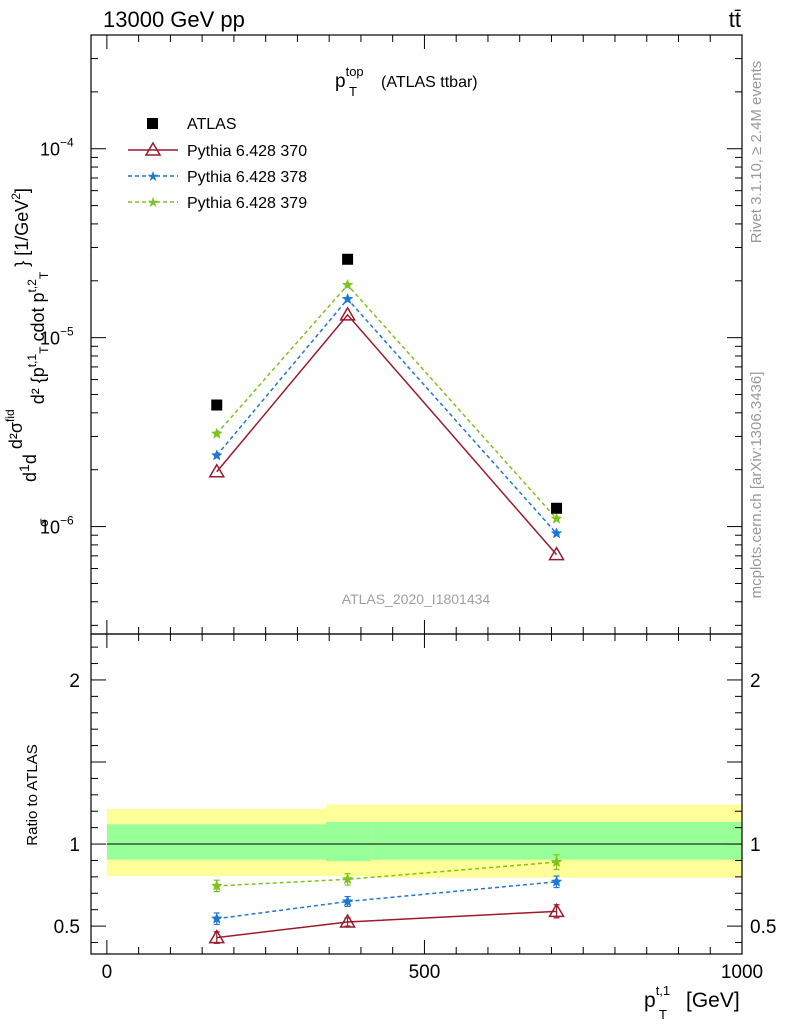 The image size is (786, 1024). Describe the element at coordinates (416, 599) in the screenshot. I see `analysis-label: ATLAS_2020_I1801434` at that location.